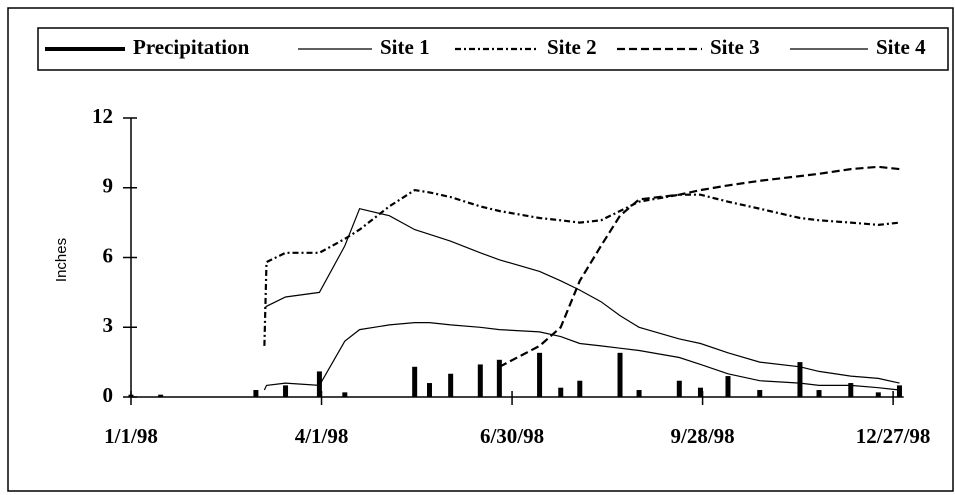 The image size is (955, 495). Describe the element at coordinates (572, 47) in the screenshot. I see `legend-label: Site 2` at that location.